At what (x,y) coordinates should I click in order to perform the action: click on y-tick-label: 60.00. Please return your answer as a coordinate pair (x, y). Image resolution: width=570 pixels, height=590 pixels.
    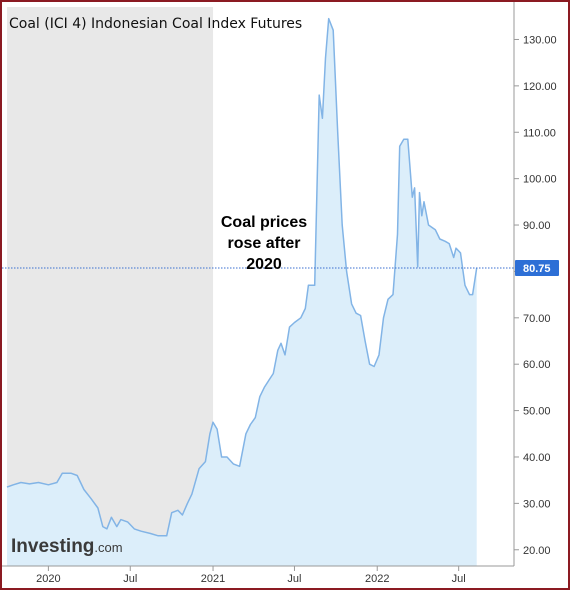
    Looking at the image, I should click on (537, 365).